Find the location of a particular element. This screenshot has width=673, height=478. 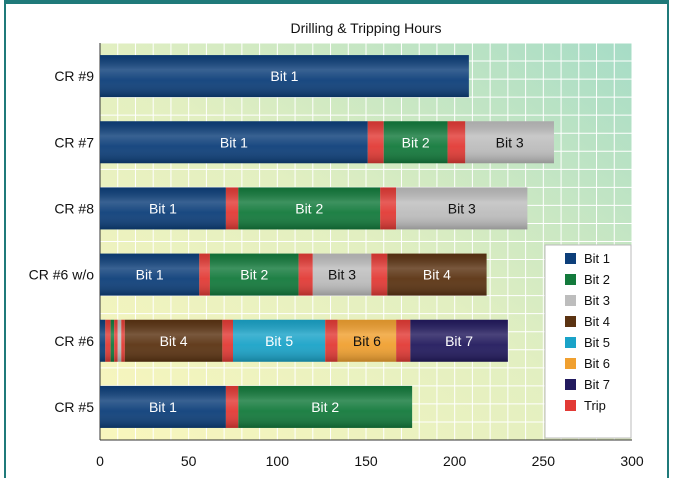

x-tick-label: 300 is located at coordinates (632, 461).